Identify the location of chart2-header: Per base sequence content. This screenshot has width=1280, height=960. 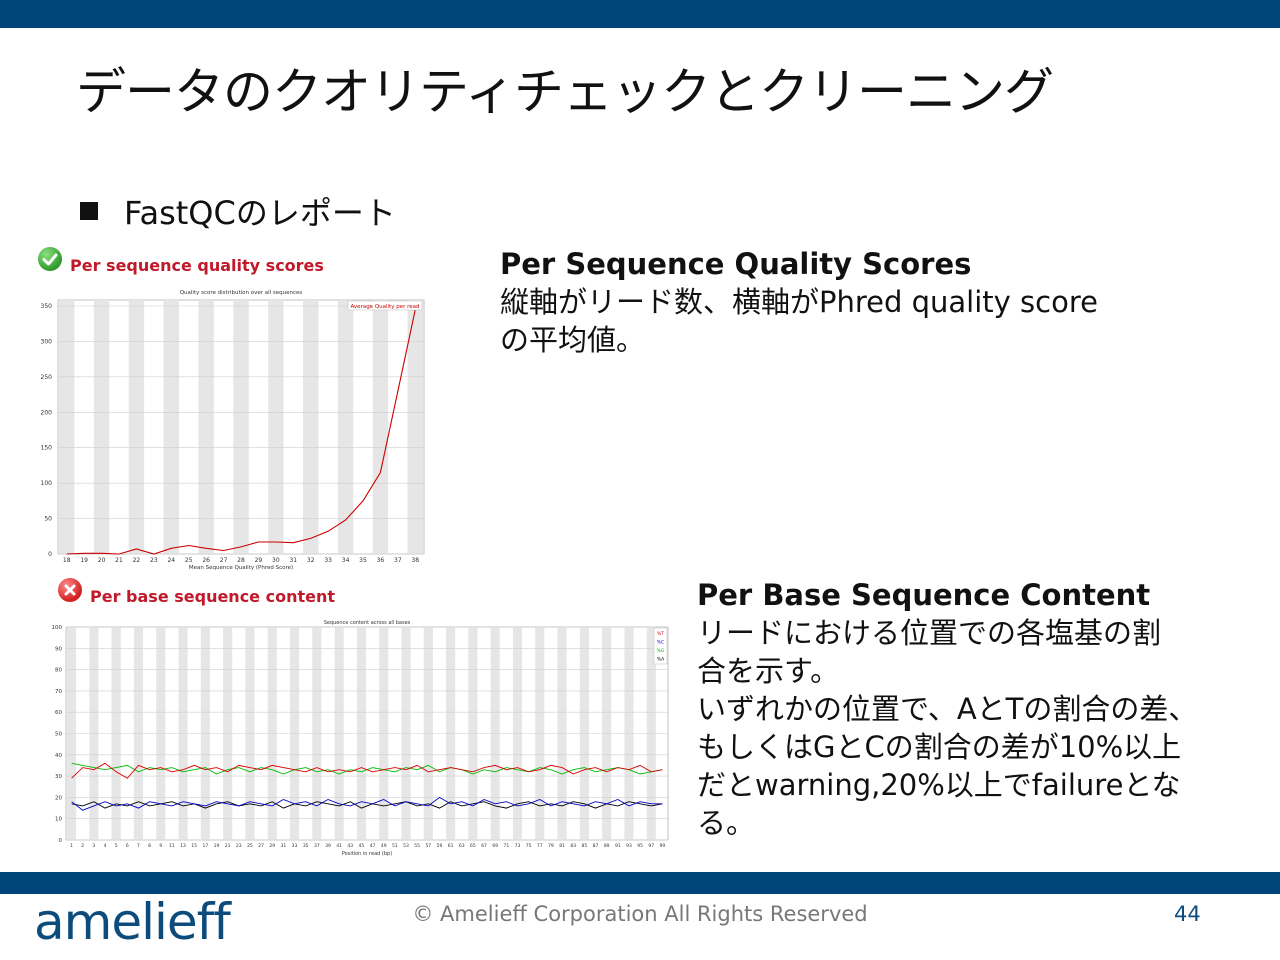
(213, 596).